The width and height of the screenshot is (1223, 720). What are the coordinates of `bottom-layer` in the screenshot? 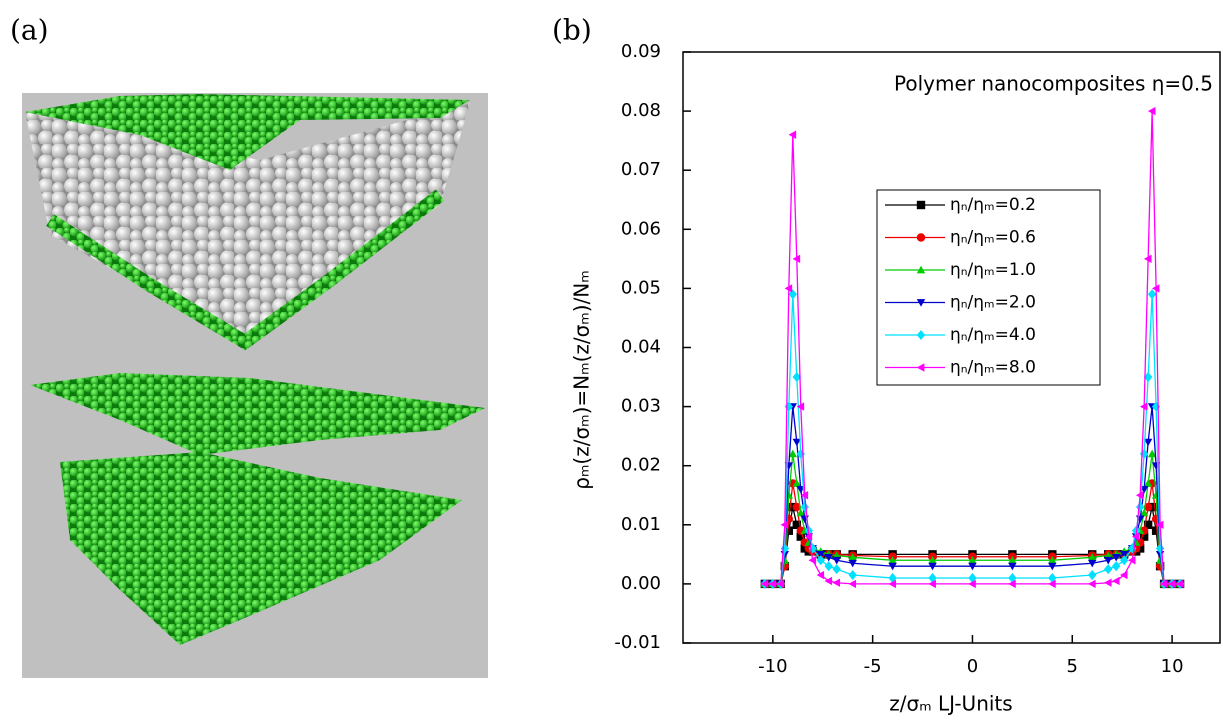 It's located at (245, 270).